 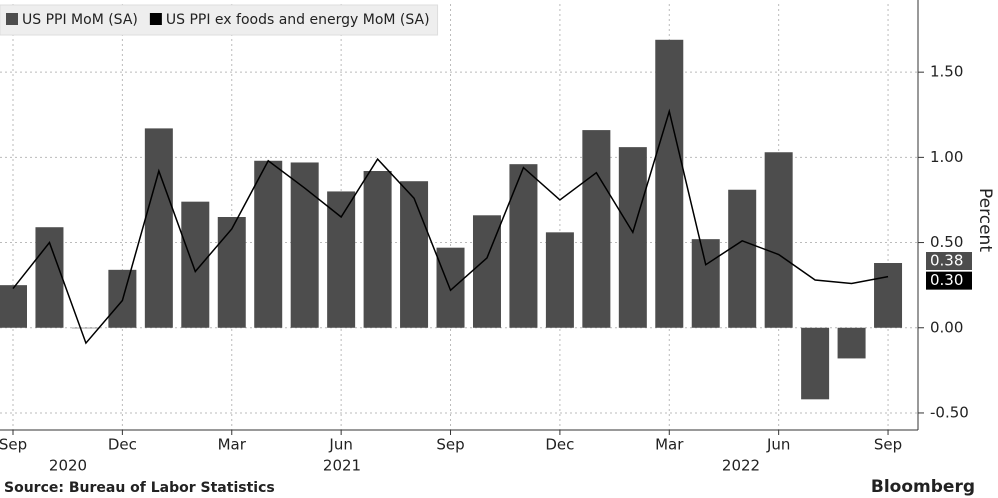 I want to click on y-tick-label: 1.50, so click(x=946, y=72).